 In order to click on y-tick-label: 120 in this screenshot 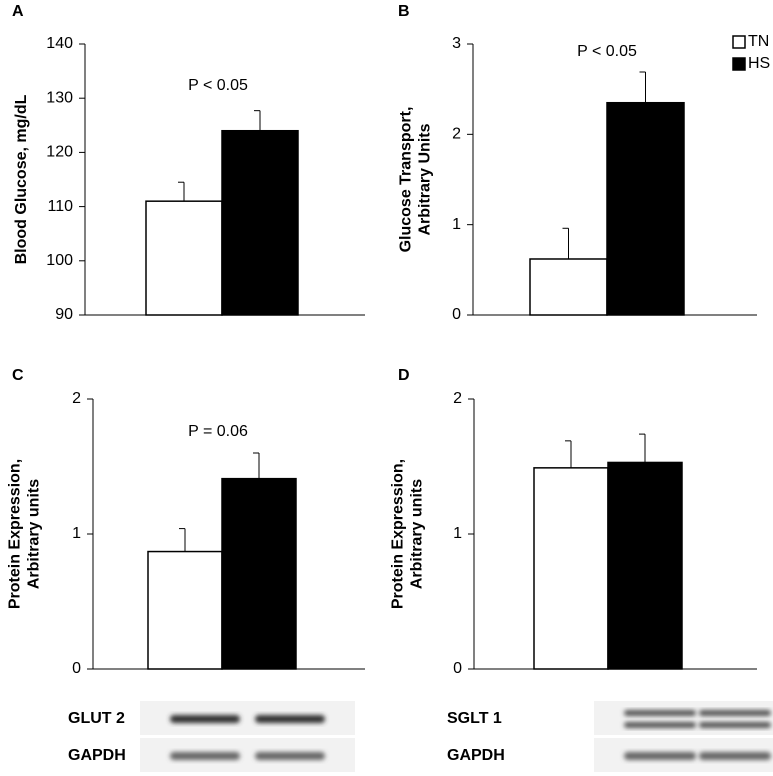, I will do `click(59, 152)`.